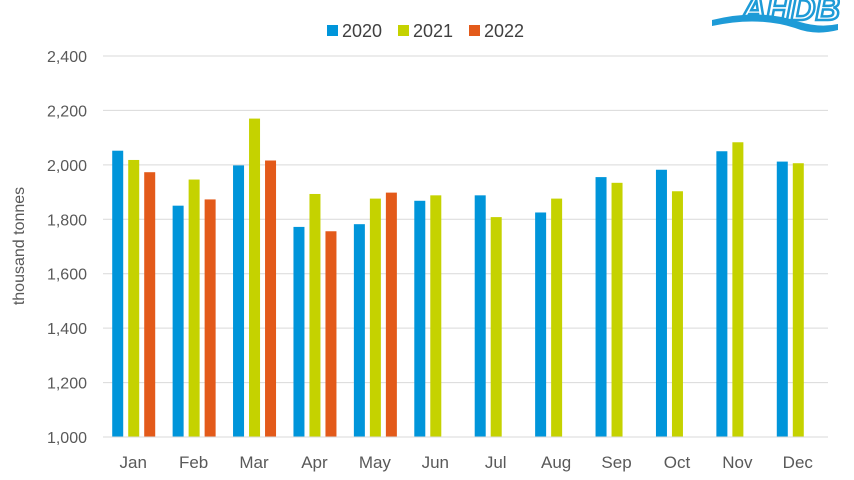 This screenshot has height=480, width=854. I want to click on x-tick-label: May, so click(375, 462).